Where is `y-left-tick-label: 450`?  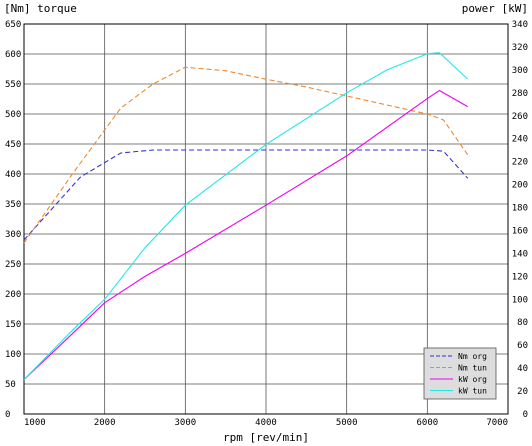 y-left-tick-label: 450 is located at coordinates (13, 145).